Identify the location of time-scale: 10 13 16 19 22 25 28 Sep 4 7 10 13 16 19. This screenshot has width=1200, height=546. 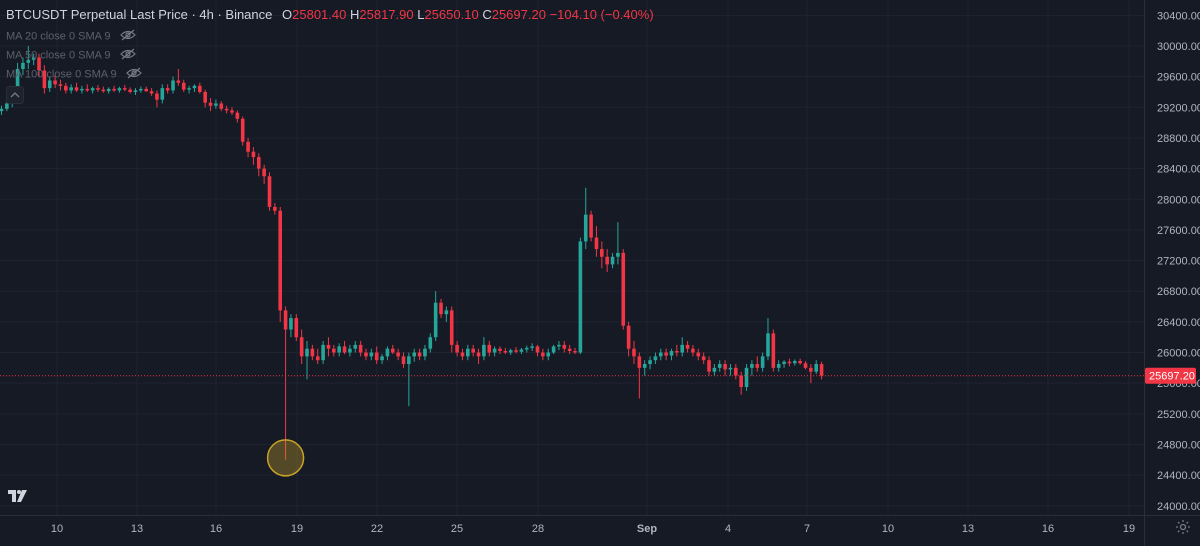
(593, 529).